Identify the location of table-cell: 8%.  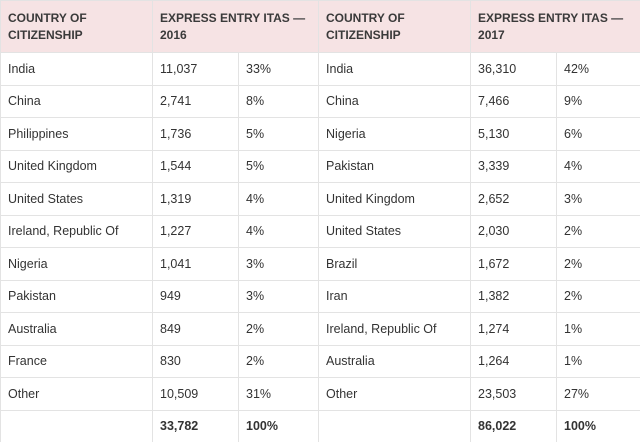
(278, 101).